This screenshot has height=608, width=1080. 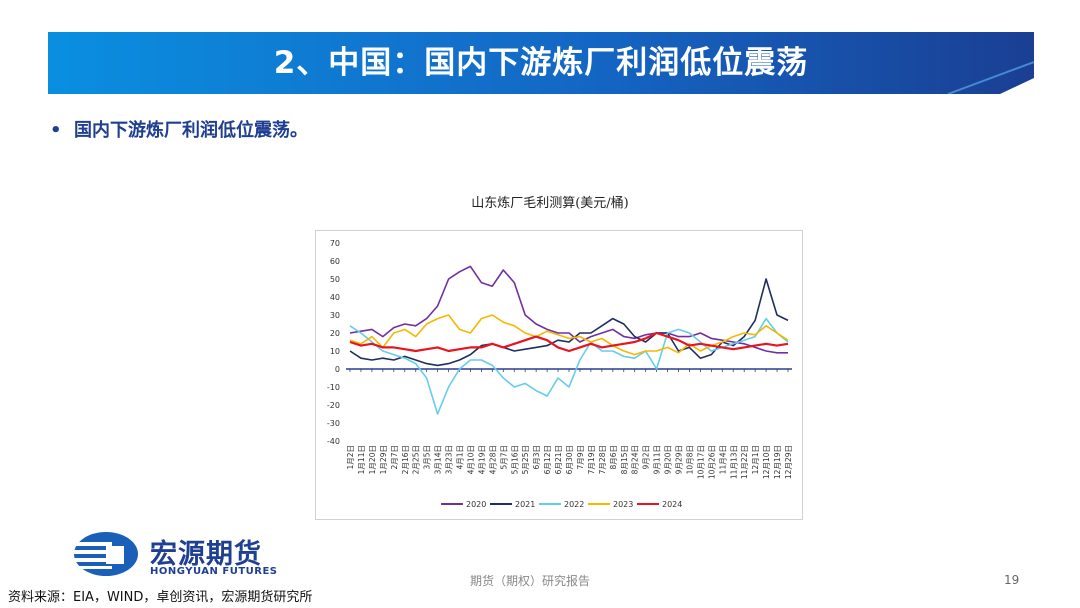 What do you see at coordinates (635, 459) in the screenshot?
I see `x-tick-label: 8月24日` at bounding box center [635, 459].